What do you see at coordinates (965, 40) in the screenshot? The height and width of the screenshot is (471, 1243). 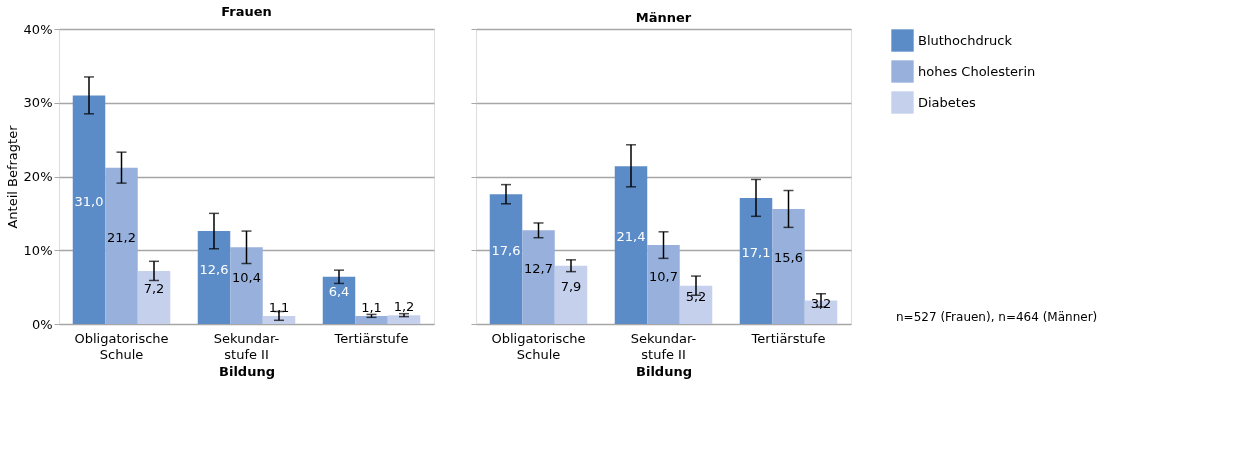 I see `legend-label: Bluthochdruck` at bounding box center [965, 40].